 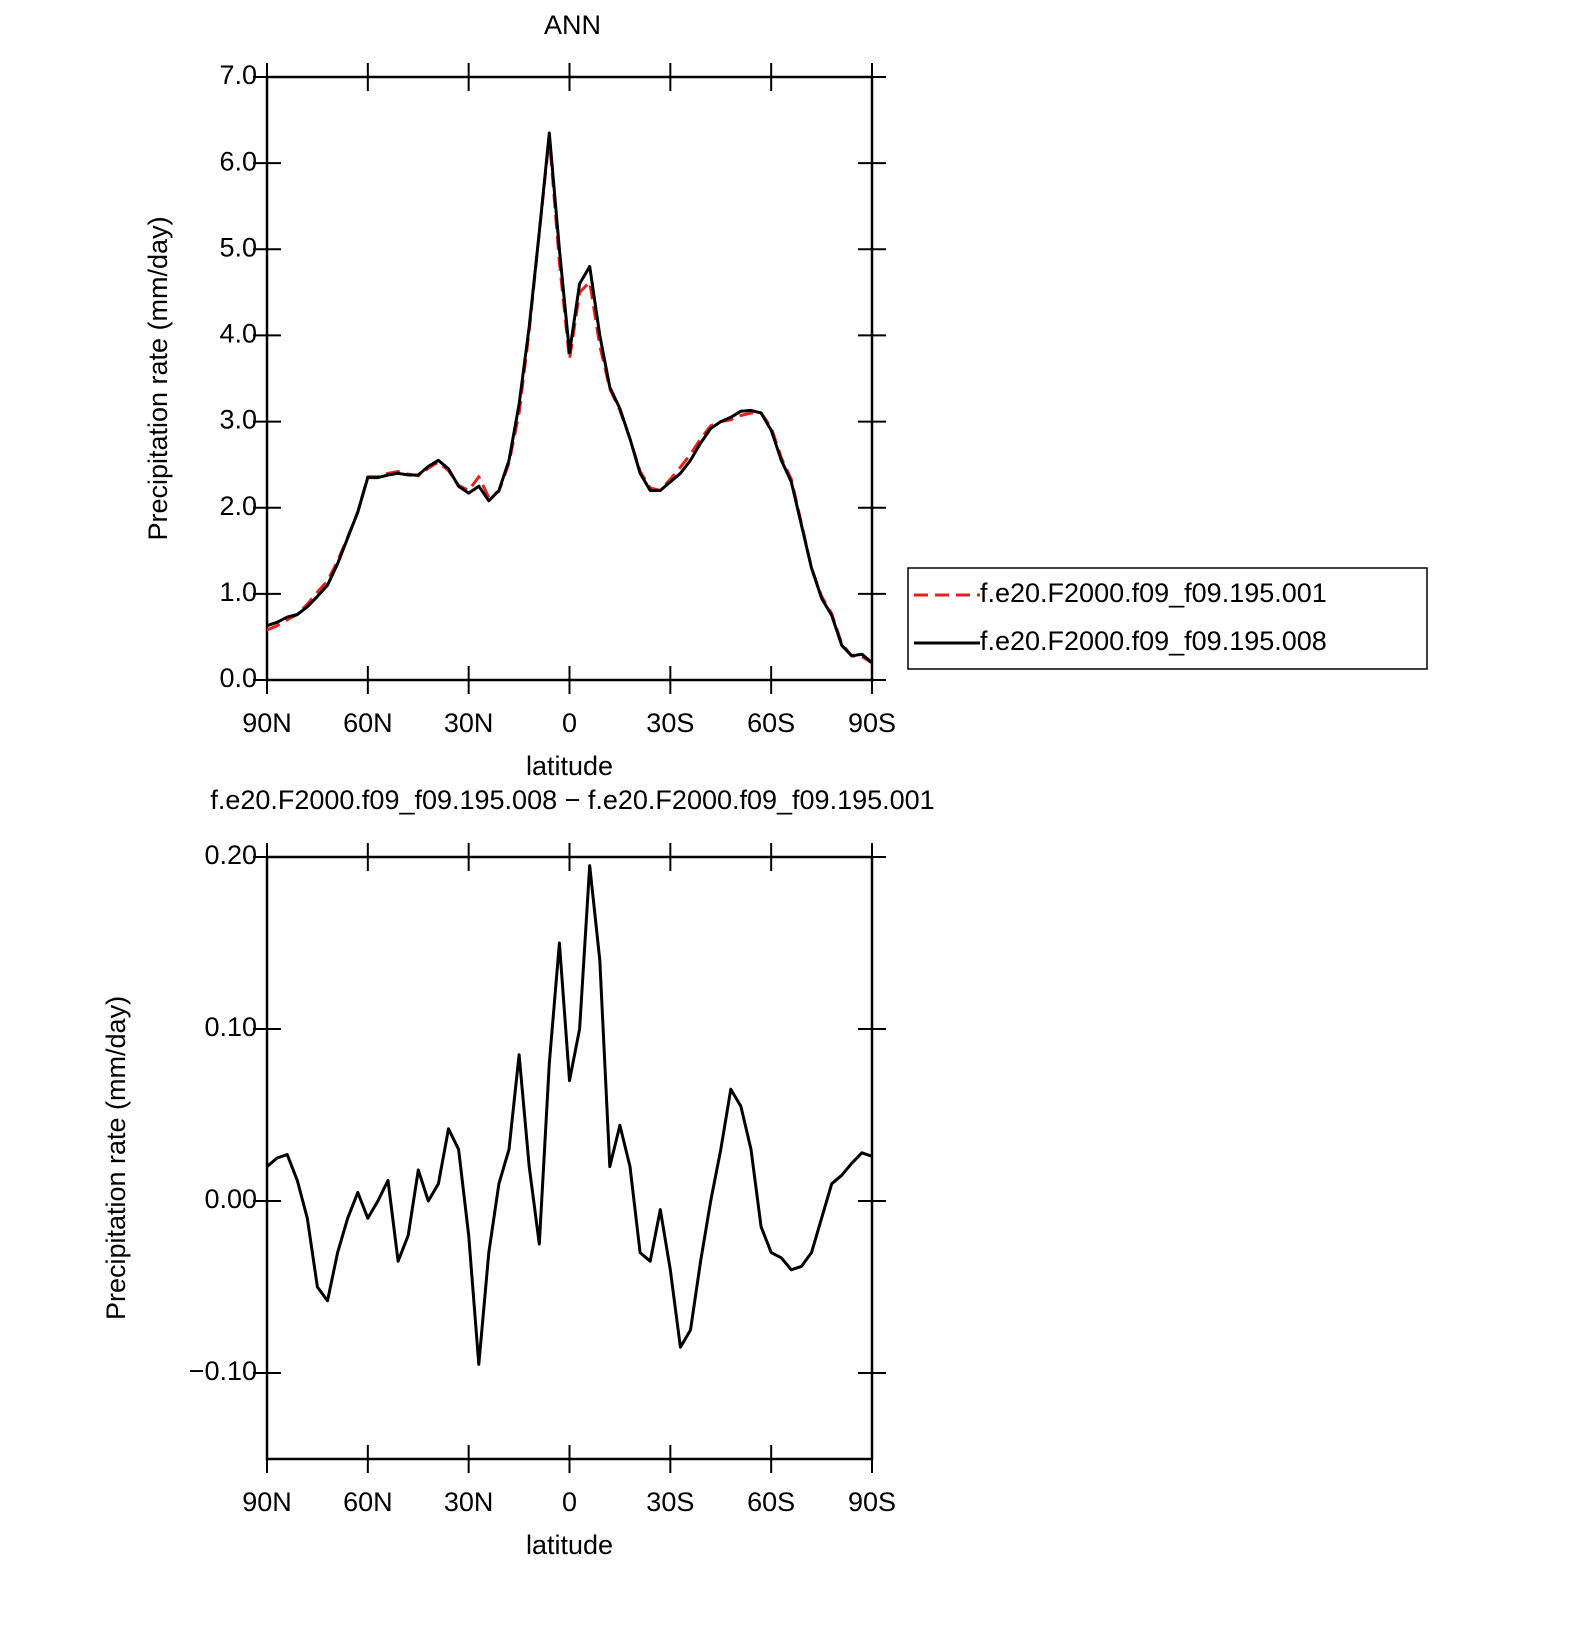 What do you see at coordinates (1153, 641) in the screenshot?
I see `legend-label: f.e20.F2000.f09_f09.195.008` at bounding box center [1153, 641].